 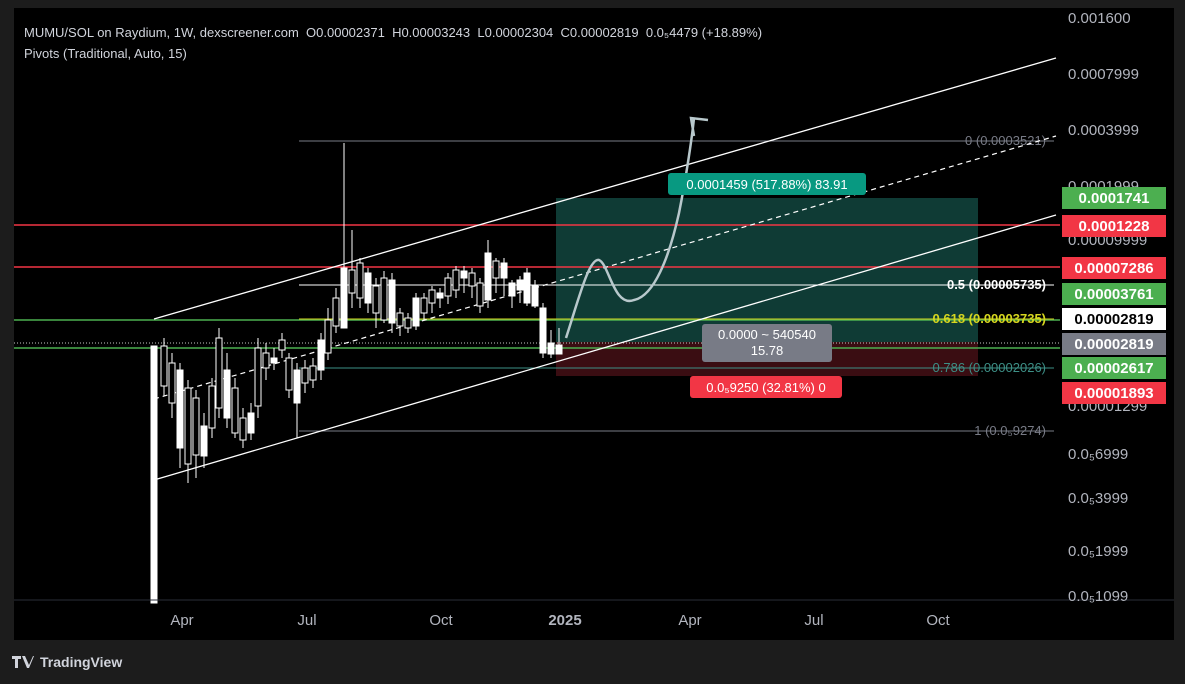 I want to click on profit-label: 0.0001459 (517.88%) 83.91, so click(x=766, y=184).